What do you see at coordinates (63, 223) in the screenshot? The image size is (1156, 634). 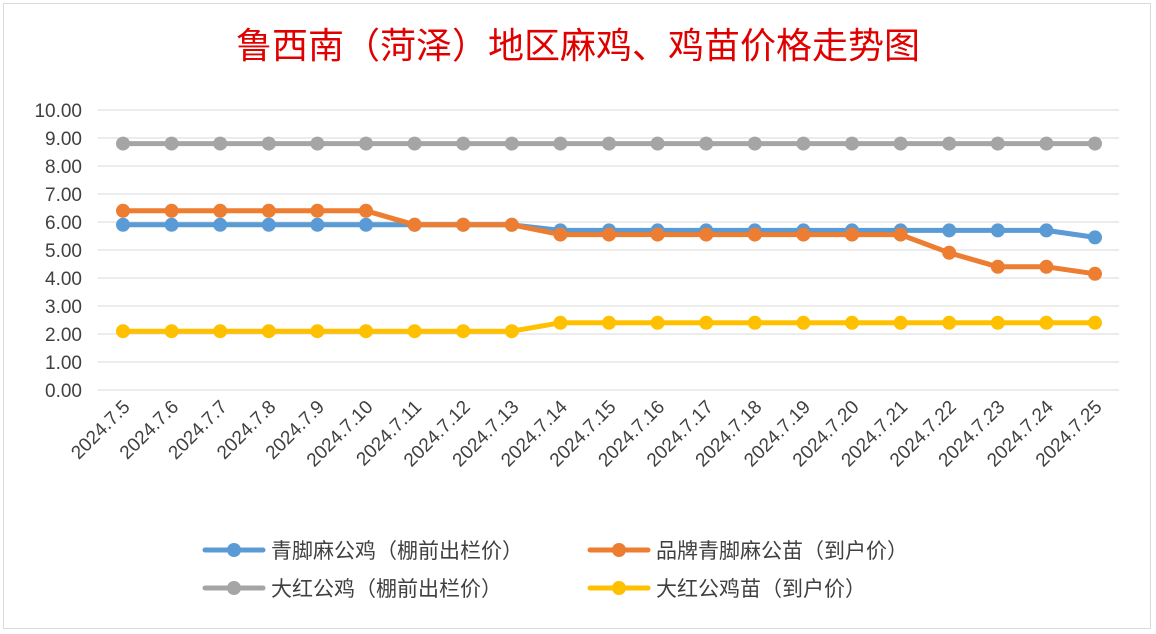 I see `y-tick-label: 6.00` at bounding box center [63, 223].